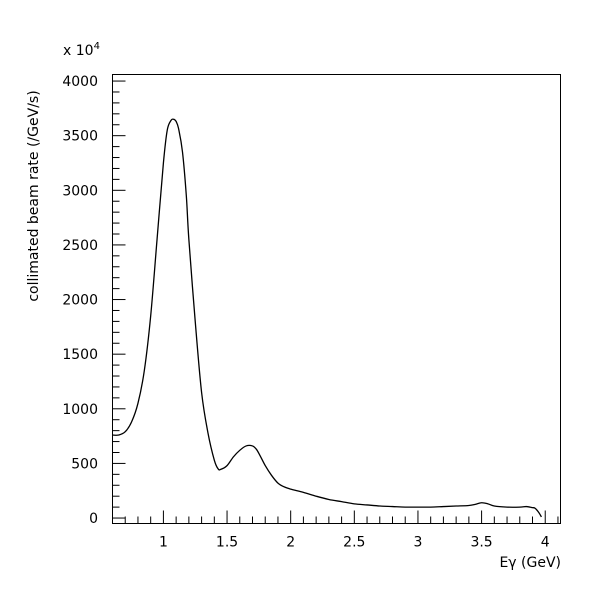 The image size is (600, 600). Describe the element at coordinates (80, 191) in the screenshot. I see `y-tick-label: 3000` at that location.